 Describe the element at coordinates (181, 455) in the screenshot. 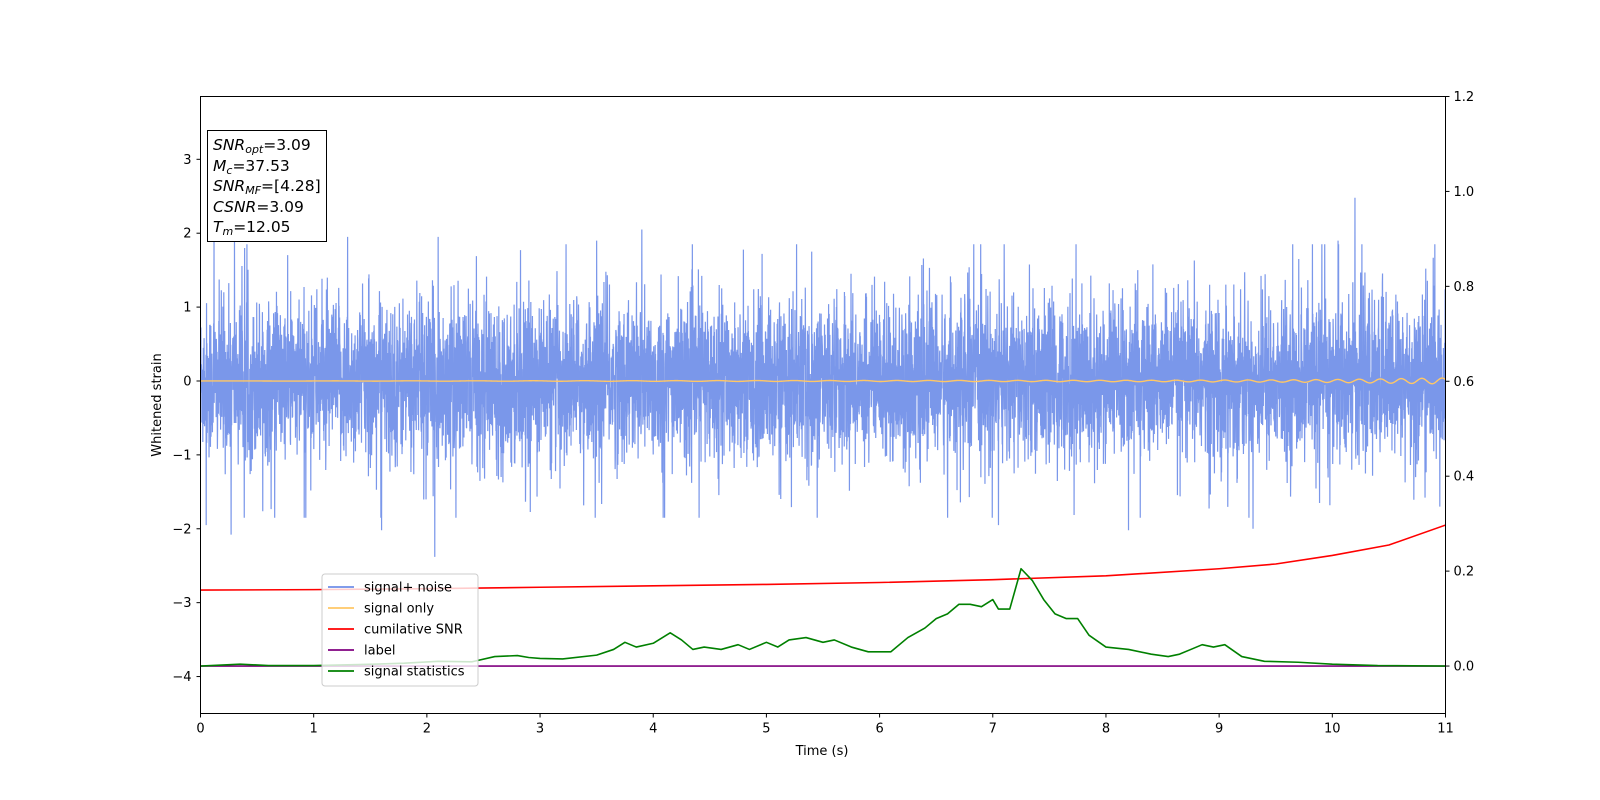

I see `y-tick-label-left: −1` at that location.